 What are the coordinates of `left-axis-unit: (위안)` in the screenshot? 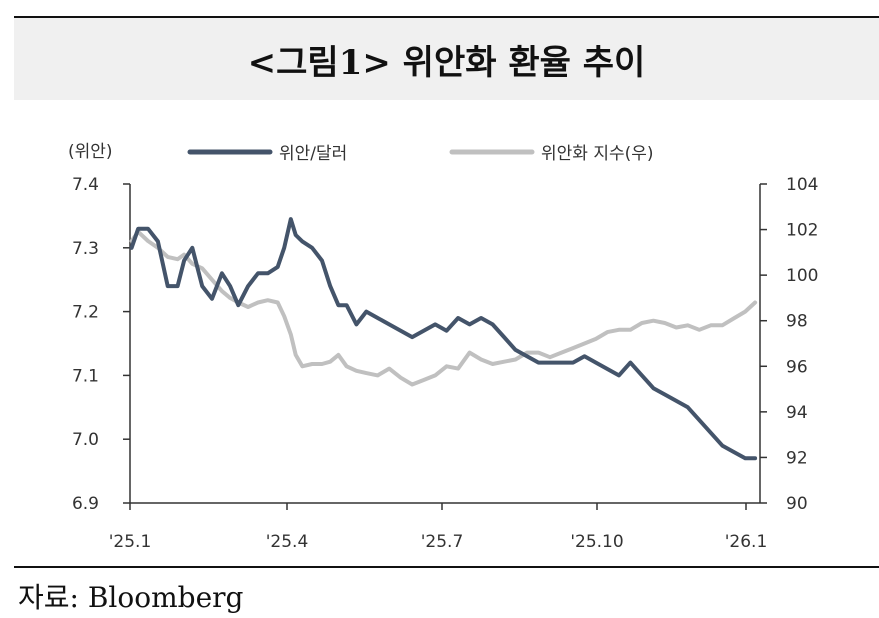 It's located at (90, 152).